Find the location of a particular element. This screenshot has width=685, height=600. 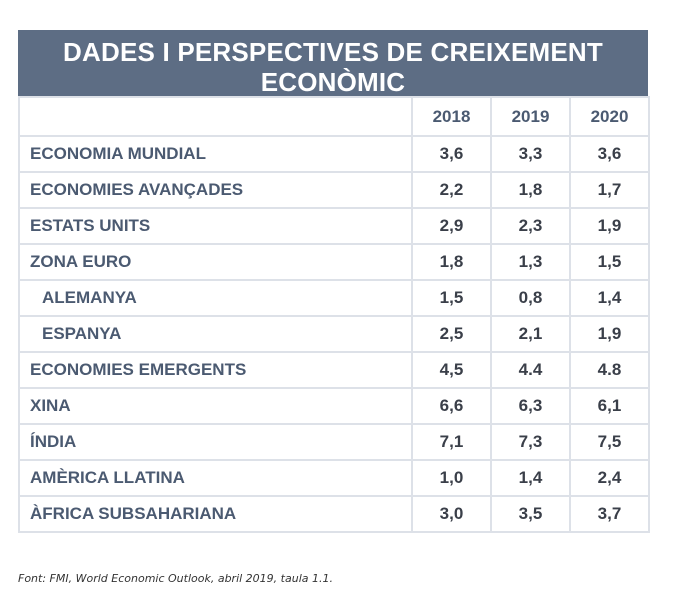

table-row: ESTATS UNITS 2,9 2,3 1,9 is located at coordinates (334, 226).